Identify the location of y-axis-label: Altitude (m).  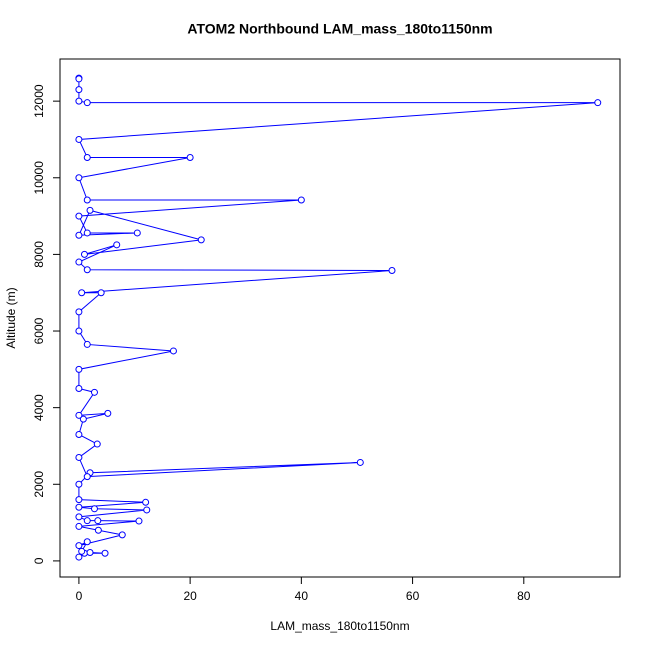
(11, 317).